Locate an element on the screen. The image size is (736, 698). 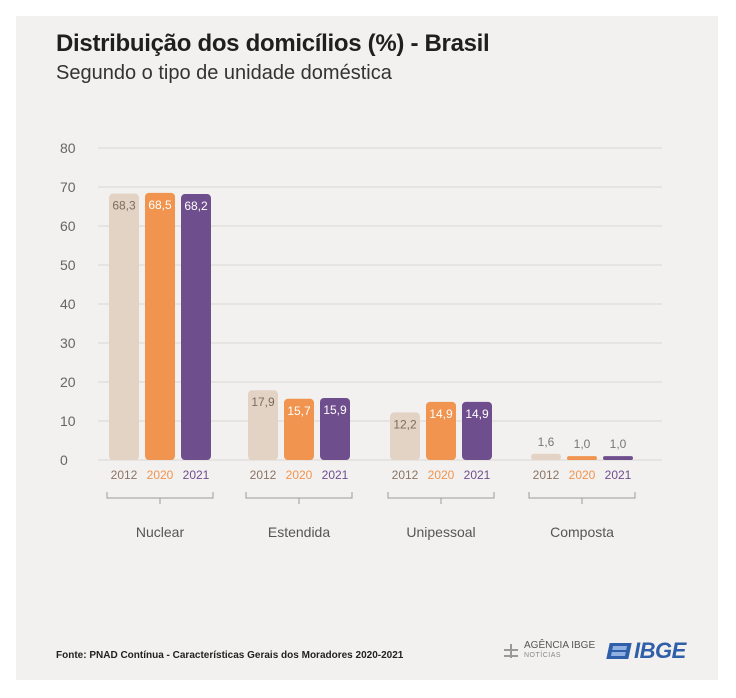
agencia-sub-label: NOTÍCIAS is located at coordinates (543, 655).